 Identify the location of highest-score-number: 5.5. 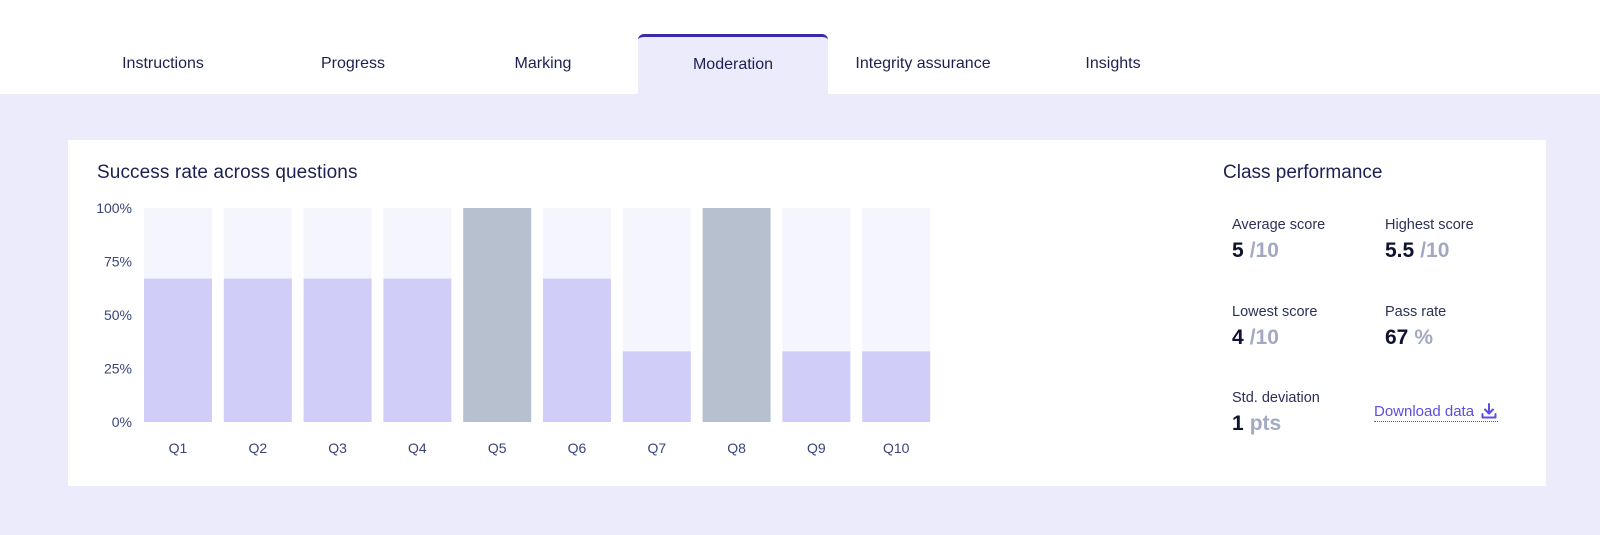
(1400, 250).